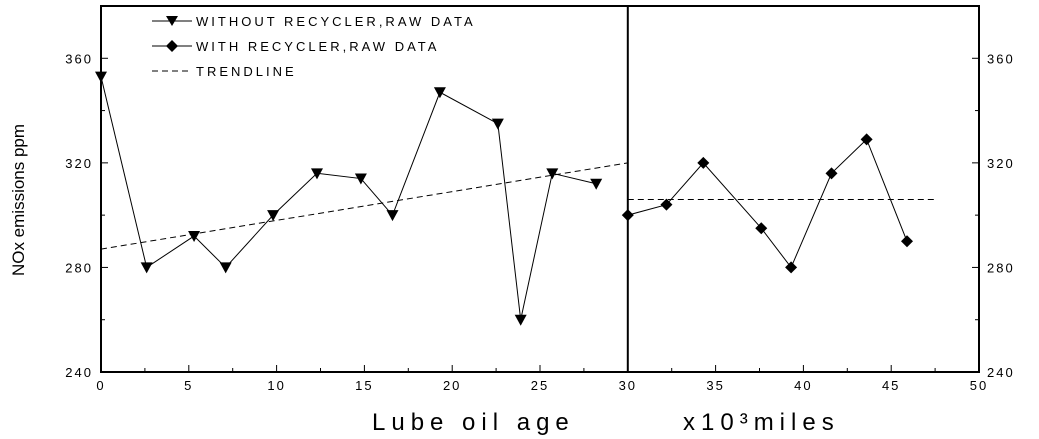  Describe the element at coordinates (473, 422) in the screenshot. I see `x-axis-title-left: Lube oil age` at that location.